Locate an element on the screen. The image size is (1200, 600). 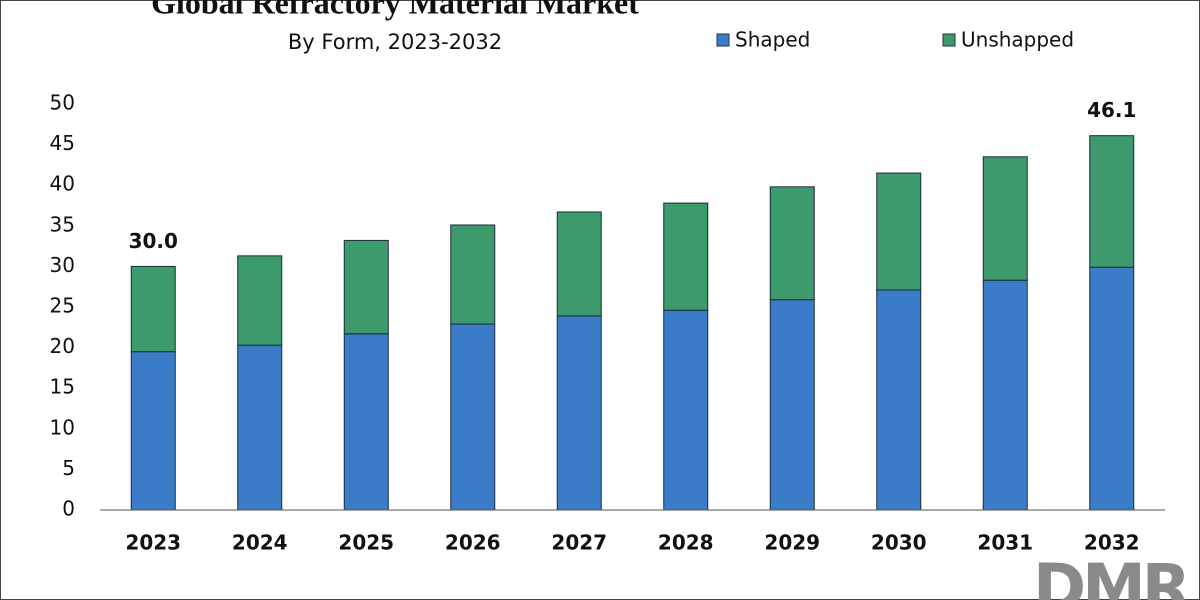
y-tick-label: 40 is located at coordinates (62, 184).